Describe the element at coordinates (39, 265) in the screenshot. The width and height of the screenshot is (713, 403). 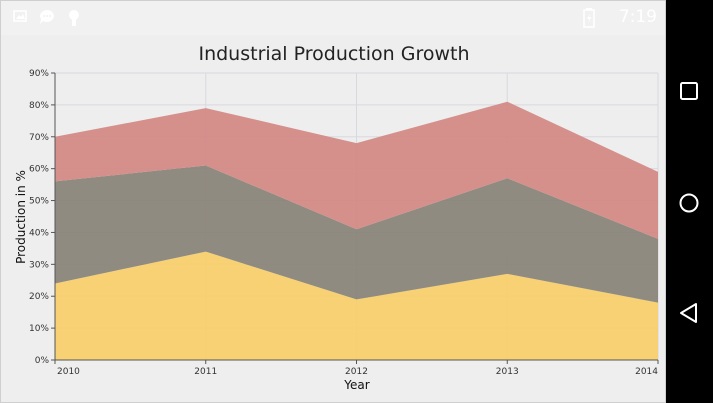
I see `y-tick-label: 30%` at that location.